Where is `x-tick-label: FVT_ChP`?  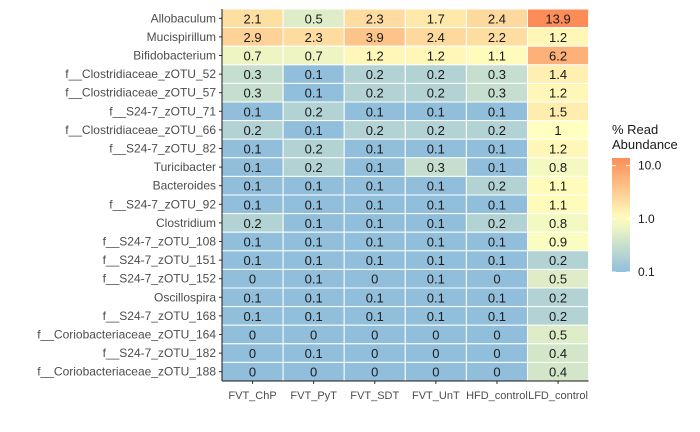
x-tick-label: FVT_ChP is located at coordinates (252, 396).